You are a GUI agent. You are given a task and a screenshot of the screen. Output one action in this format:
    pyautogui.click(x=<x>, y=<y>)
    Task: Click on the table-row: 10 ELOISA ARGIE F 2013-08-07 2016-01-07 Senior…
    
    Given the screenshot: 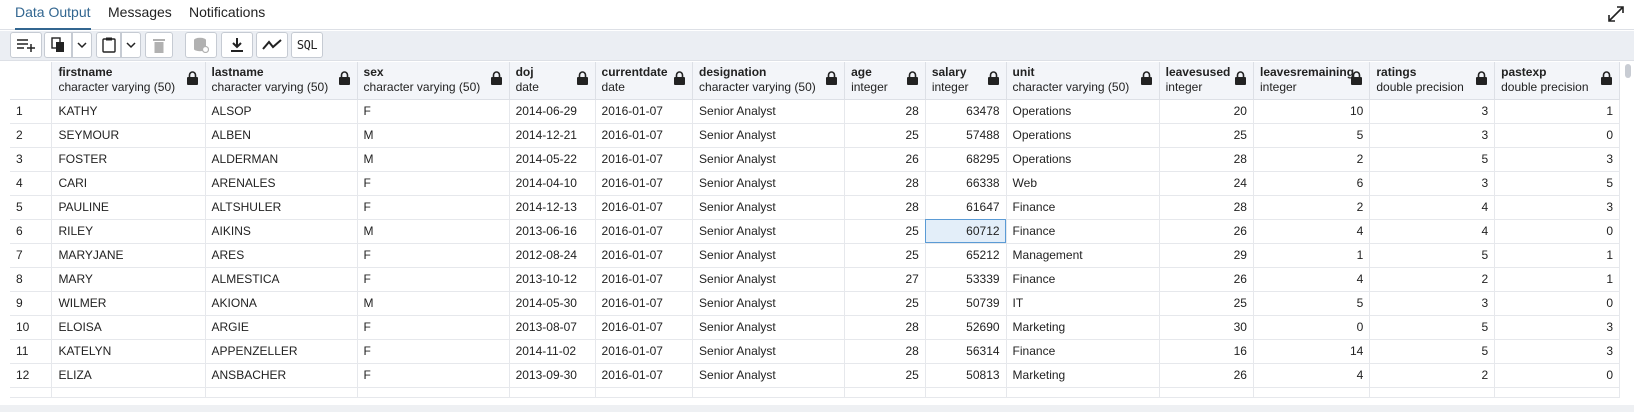 What is the action you would take?
    pyautogui.click(x=815, y=327)
    